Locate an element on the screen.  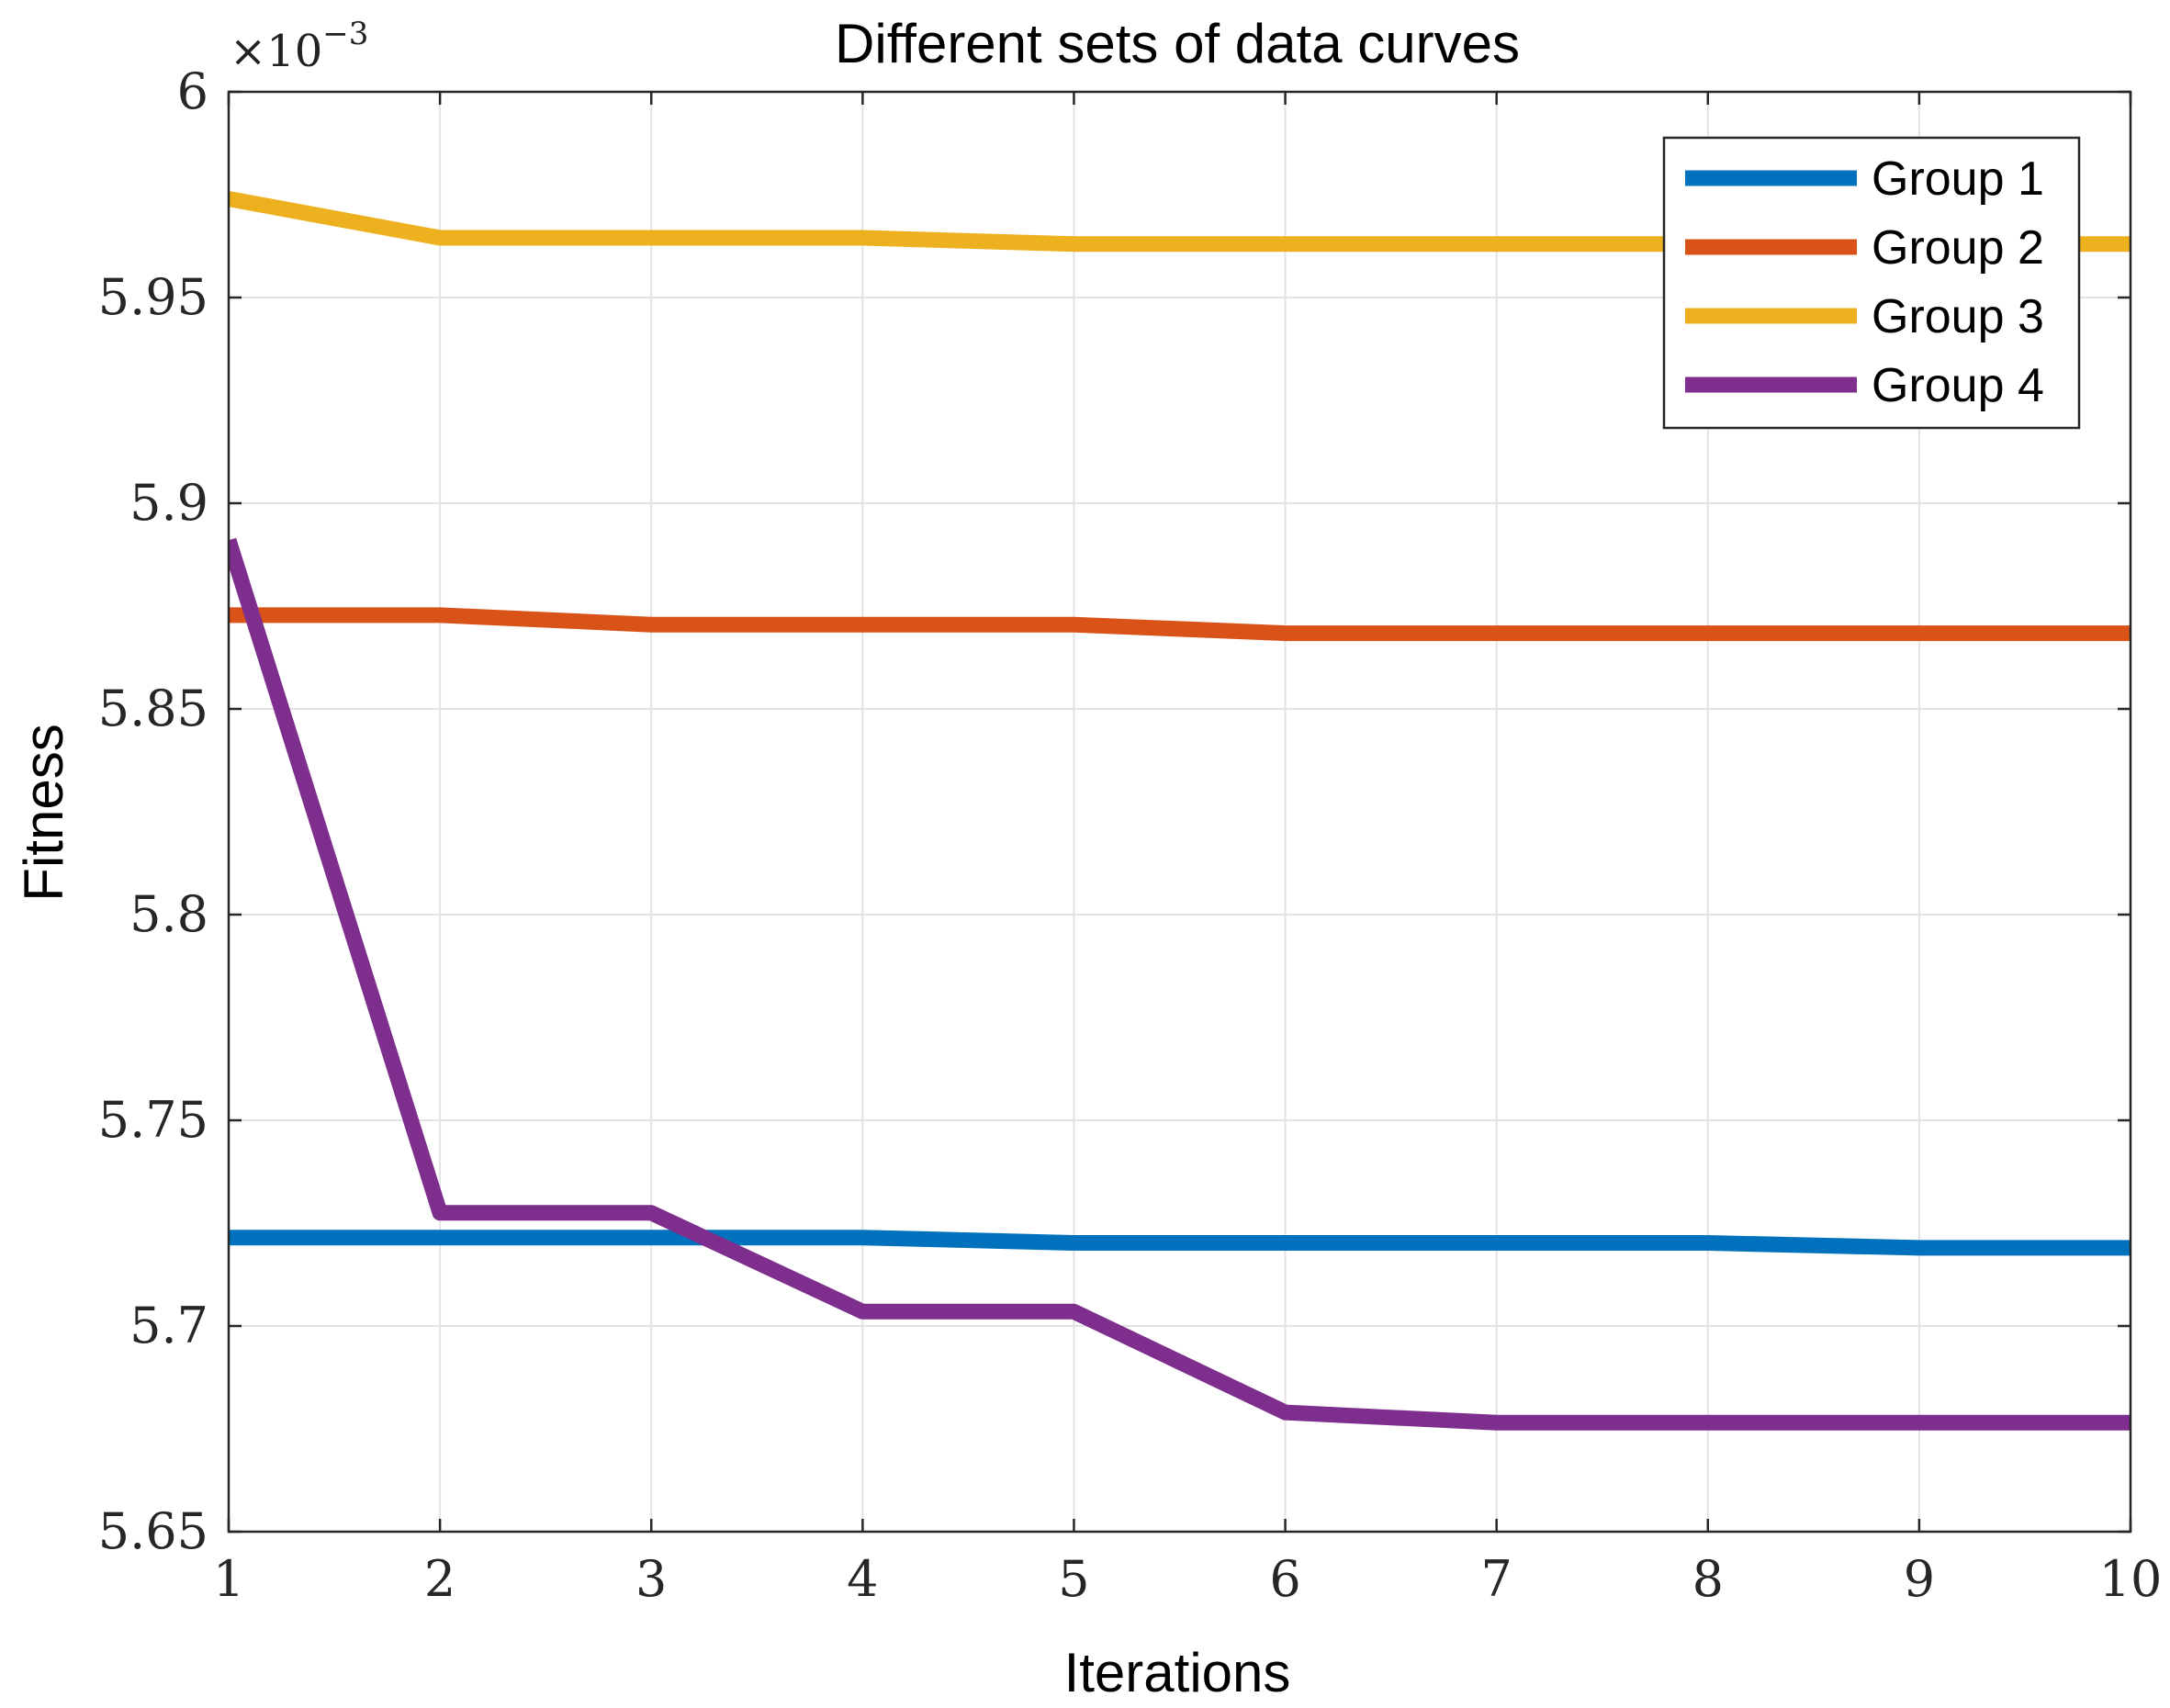
y-tick-label-2: 5.75 is located at coordinates (153, 1120).